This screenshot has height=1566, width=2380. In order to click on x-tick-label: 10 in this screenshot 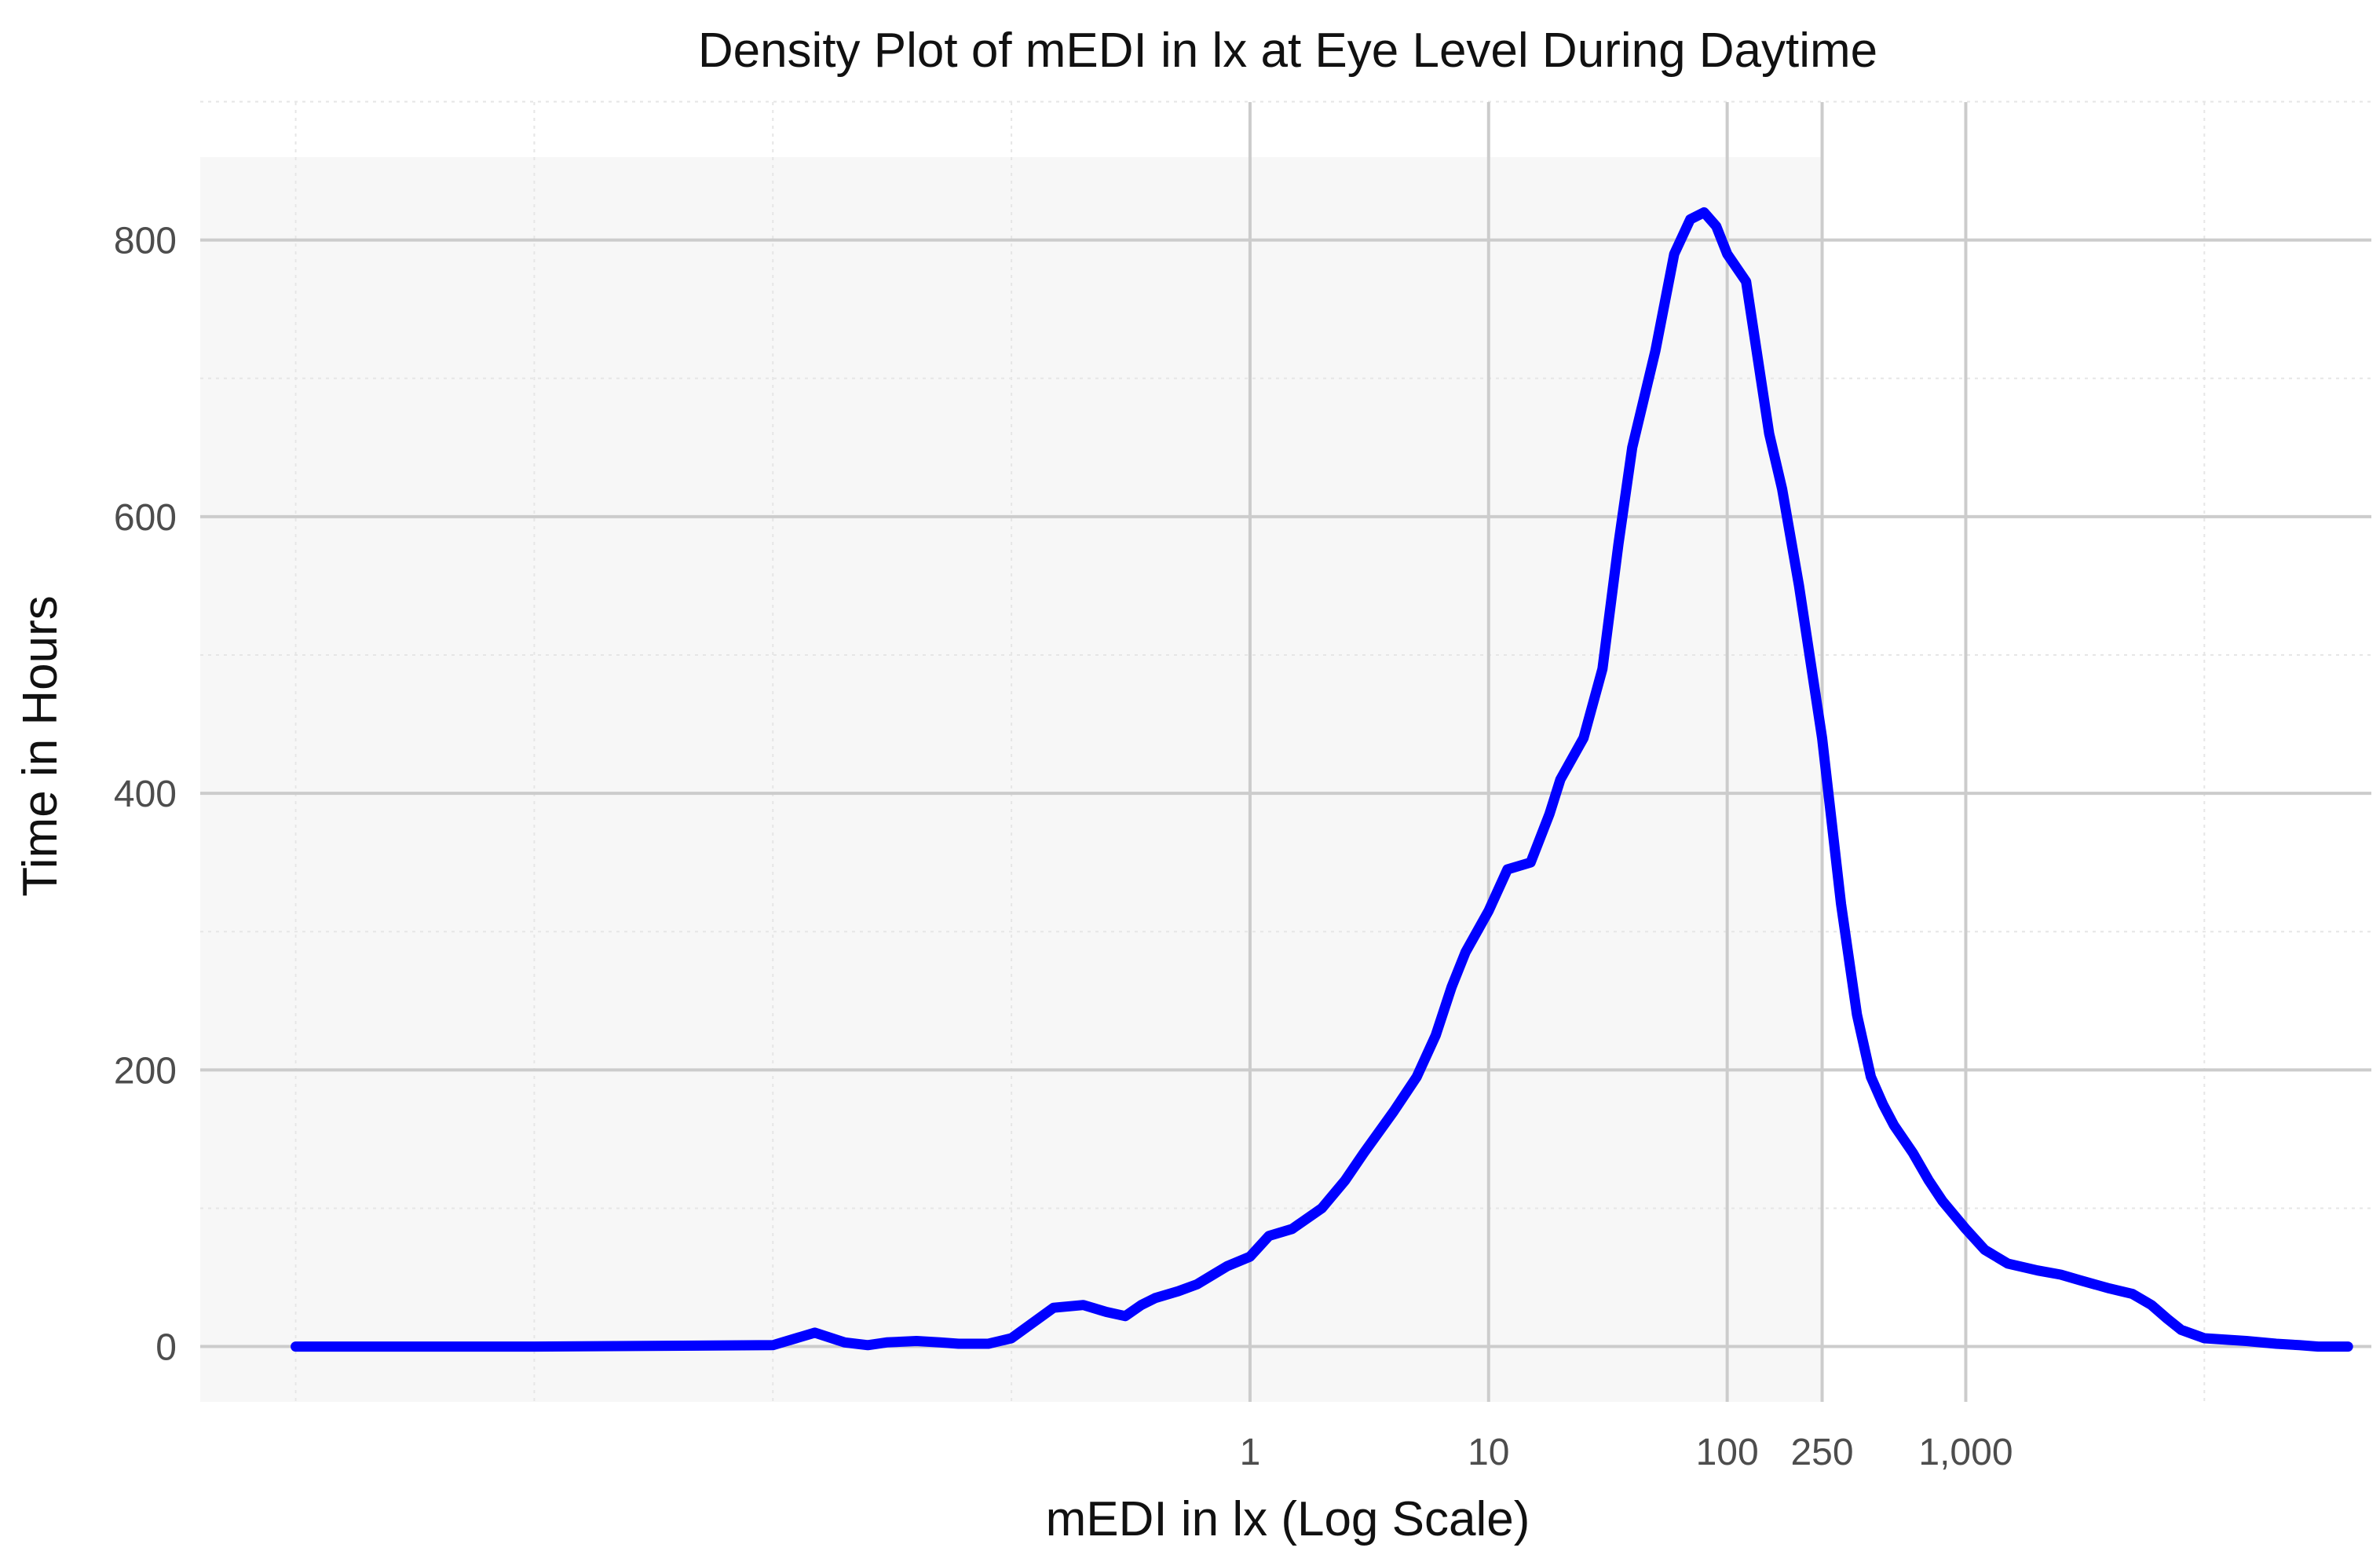, I will do `click(1488, 1452)`.